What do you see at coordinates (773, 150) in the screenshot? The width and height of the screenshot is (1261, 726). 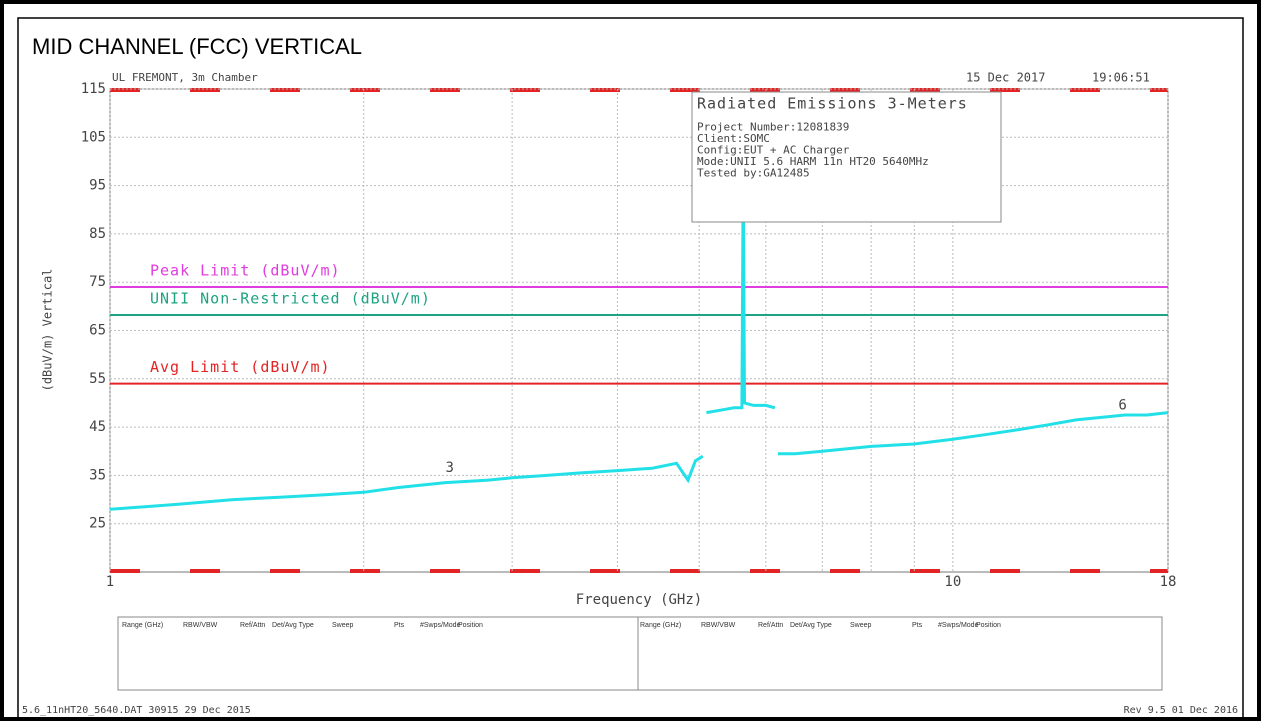 I see `info-line: Config:EUT + AC Charger` at bounding box center [773, 150].